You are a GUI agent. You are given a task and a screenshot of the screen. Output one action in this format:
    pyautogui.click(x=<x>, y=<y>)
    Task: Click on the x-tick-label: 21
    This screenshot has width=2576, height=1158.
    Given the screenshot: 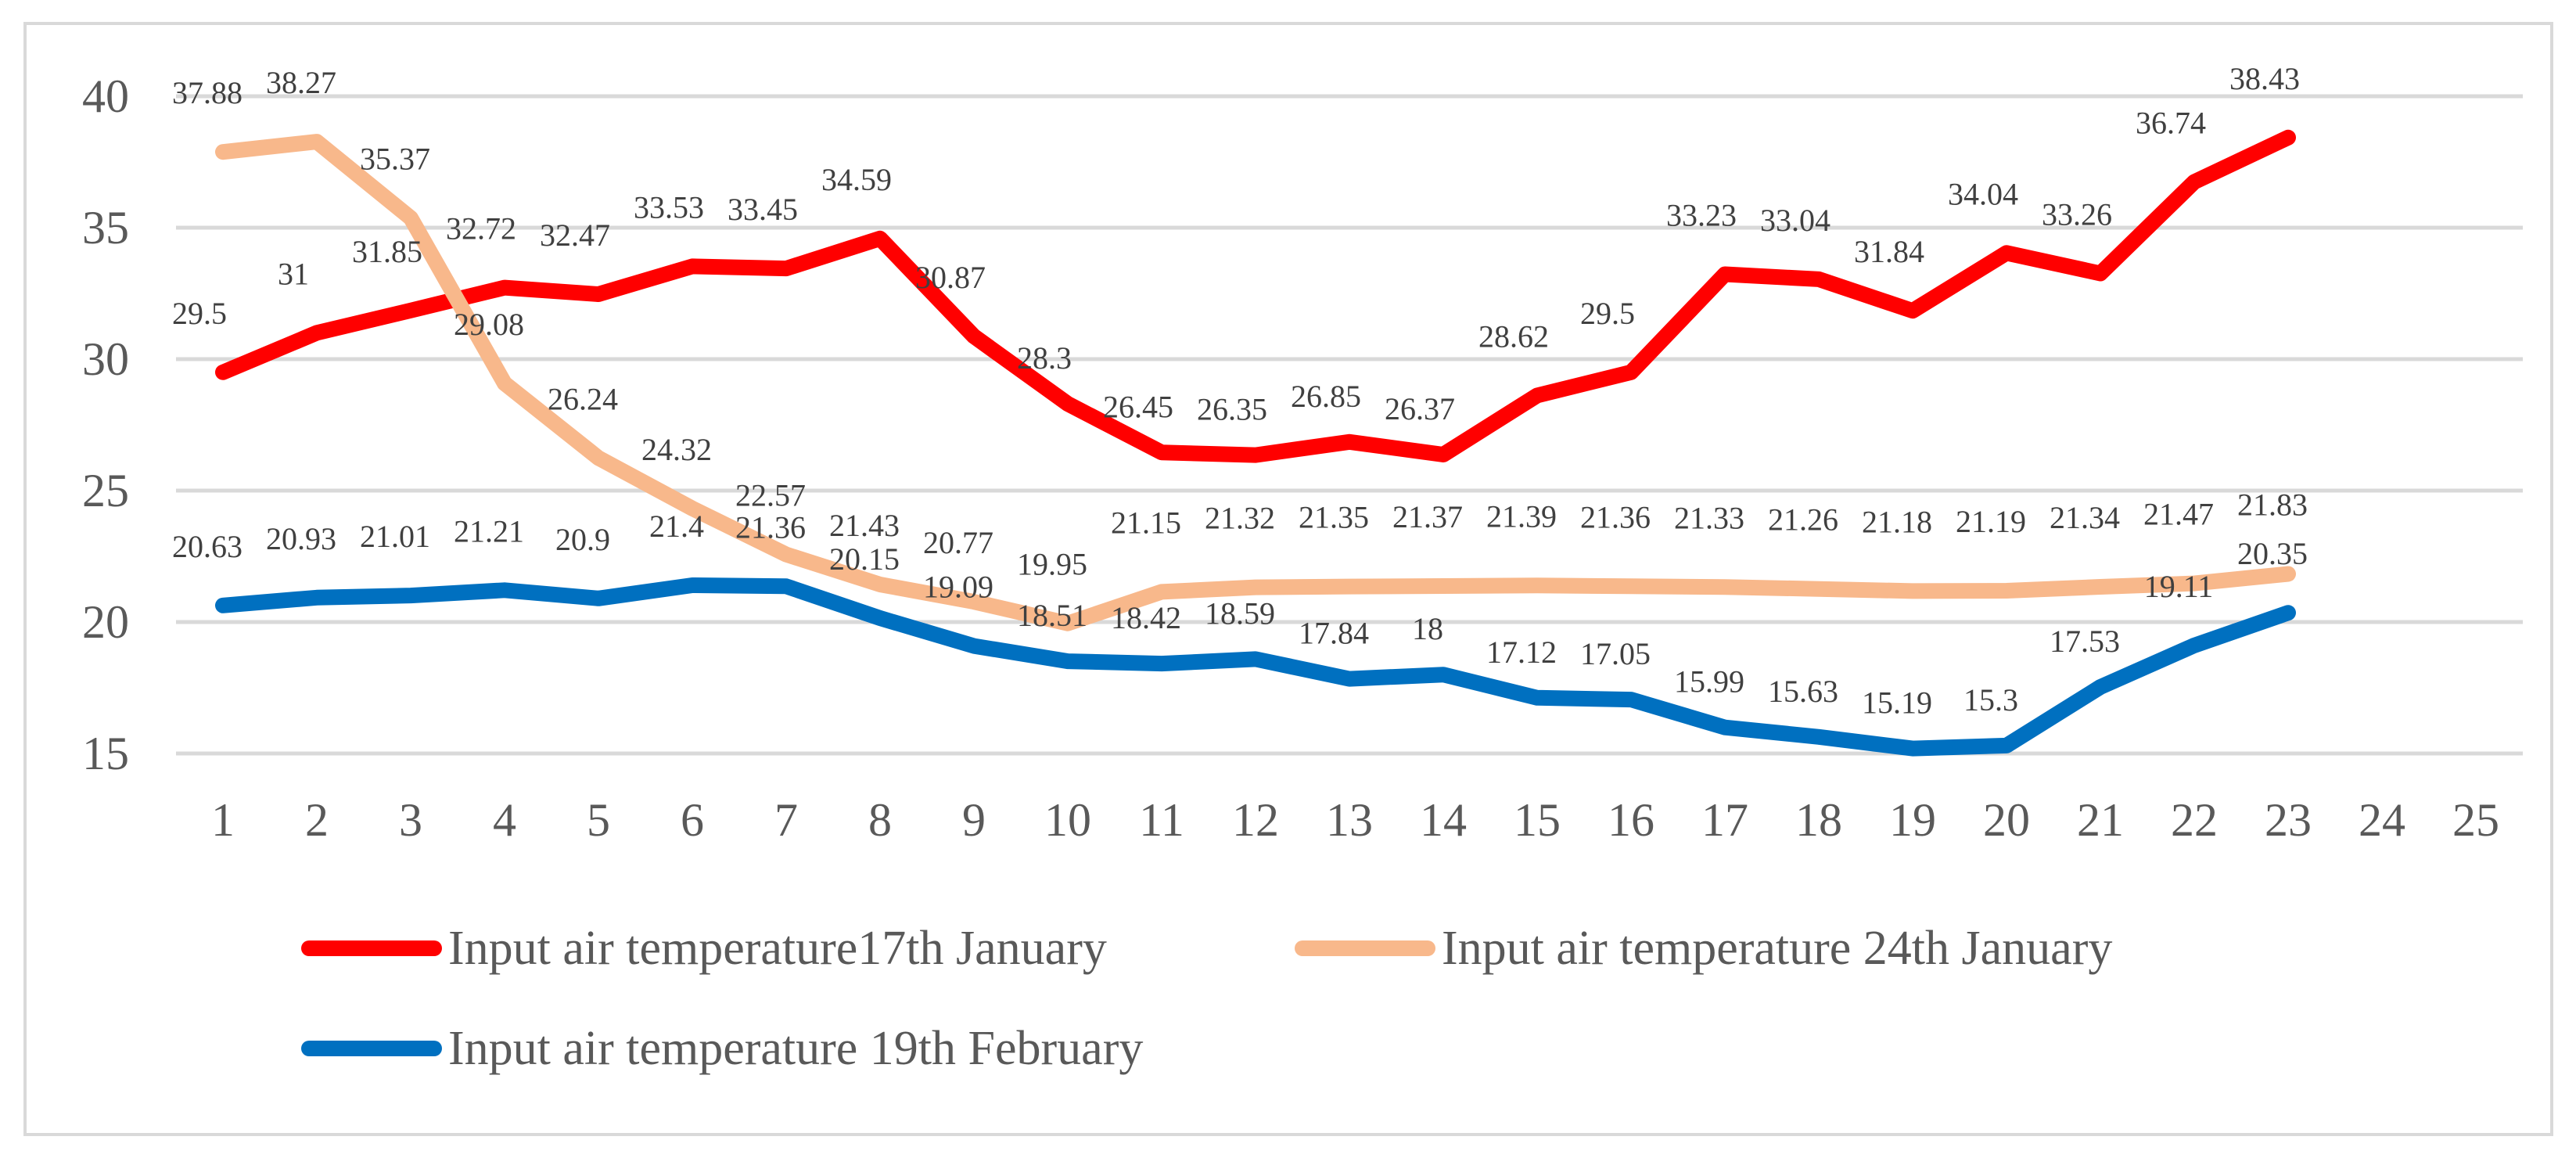 What is the action you would take?
    pyautogui.click(x=2100, y=820)
    